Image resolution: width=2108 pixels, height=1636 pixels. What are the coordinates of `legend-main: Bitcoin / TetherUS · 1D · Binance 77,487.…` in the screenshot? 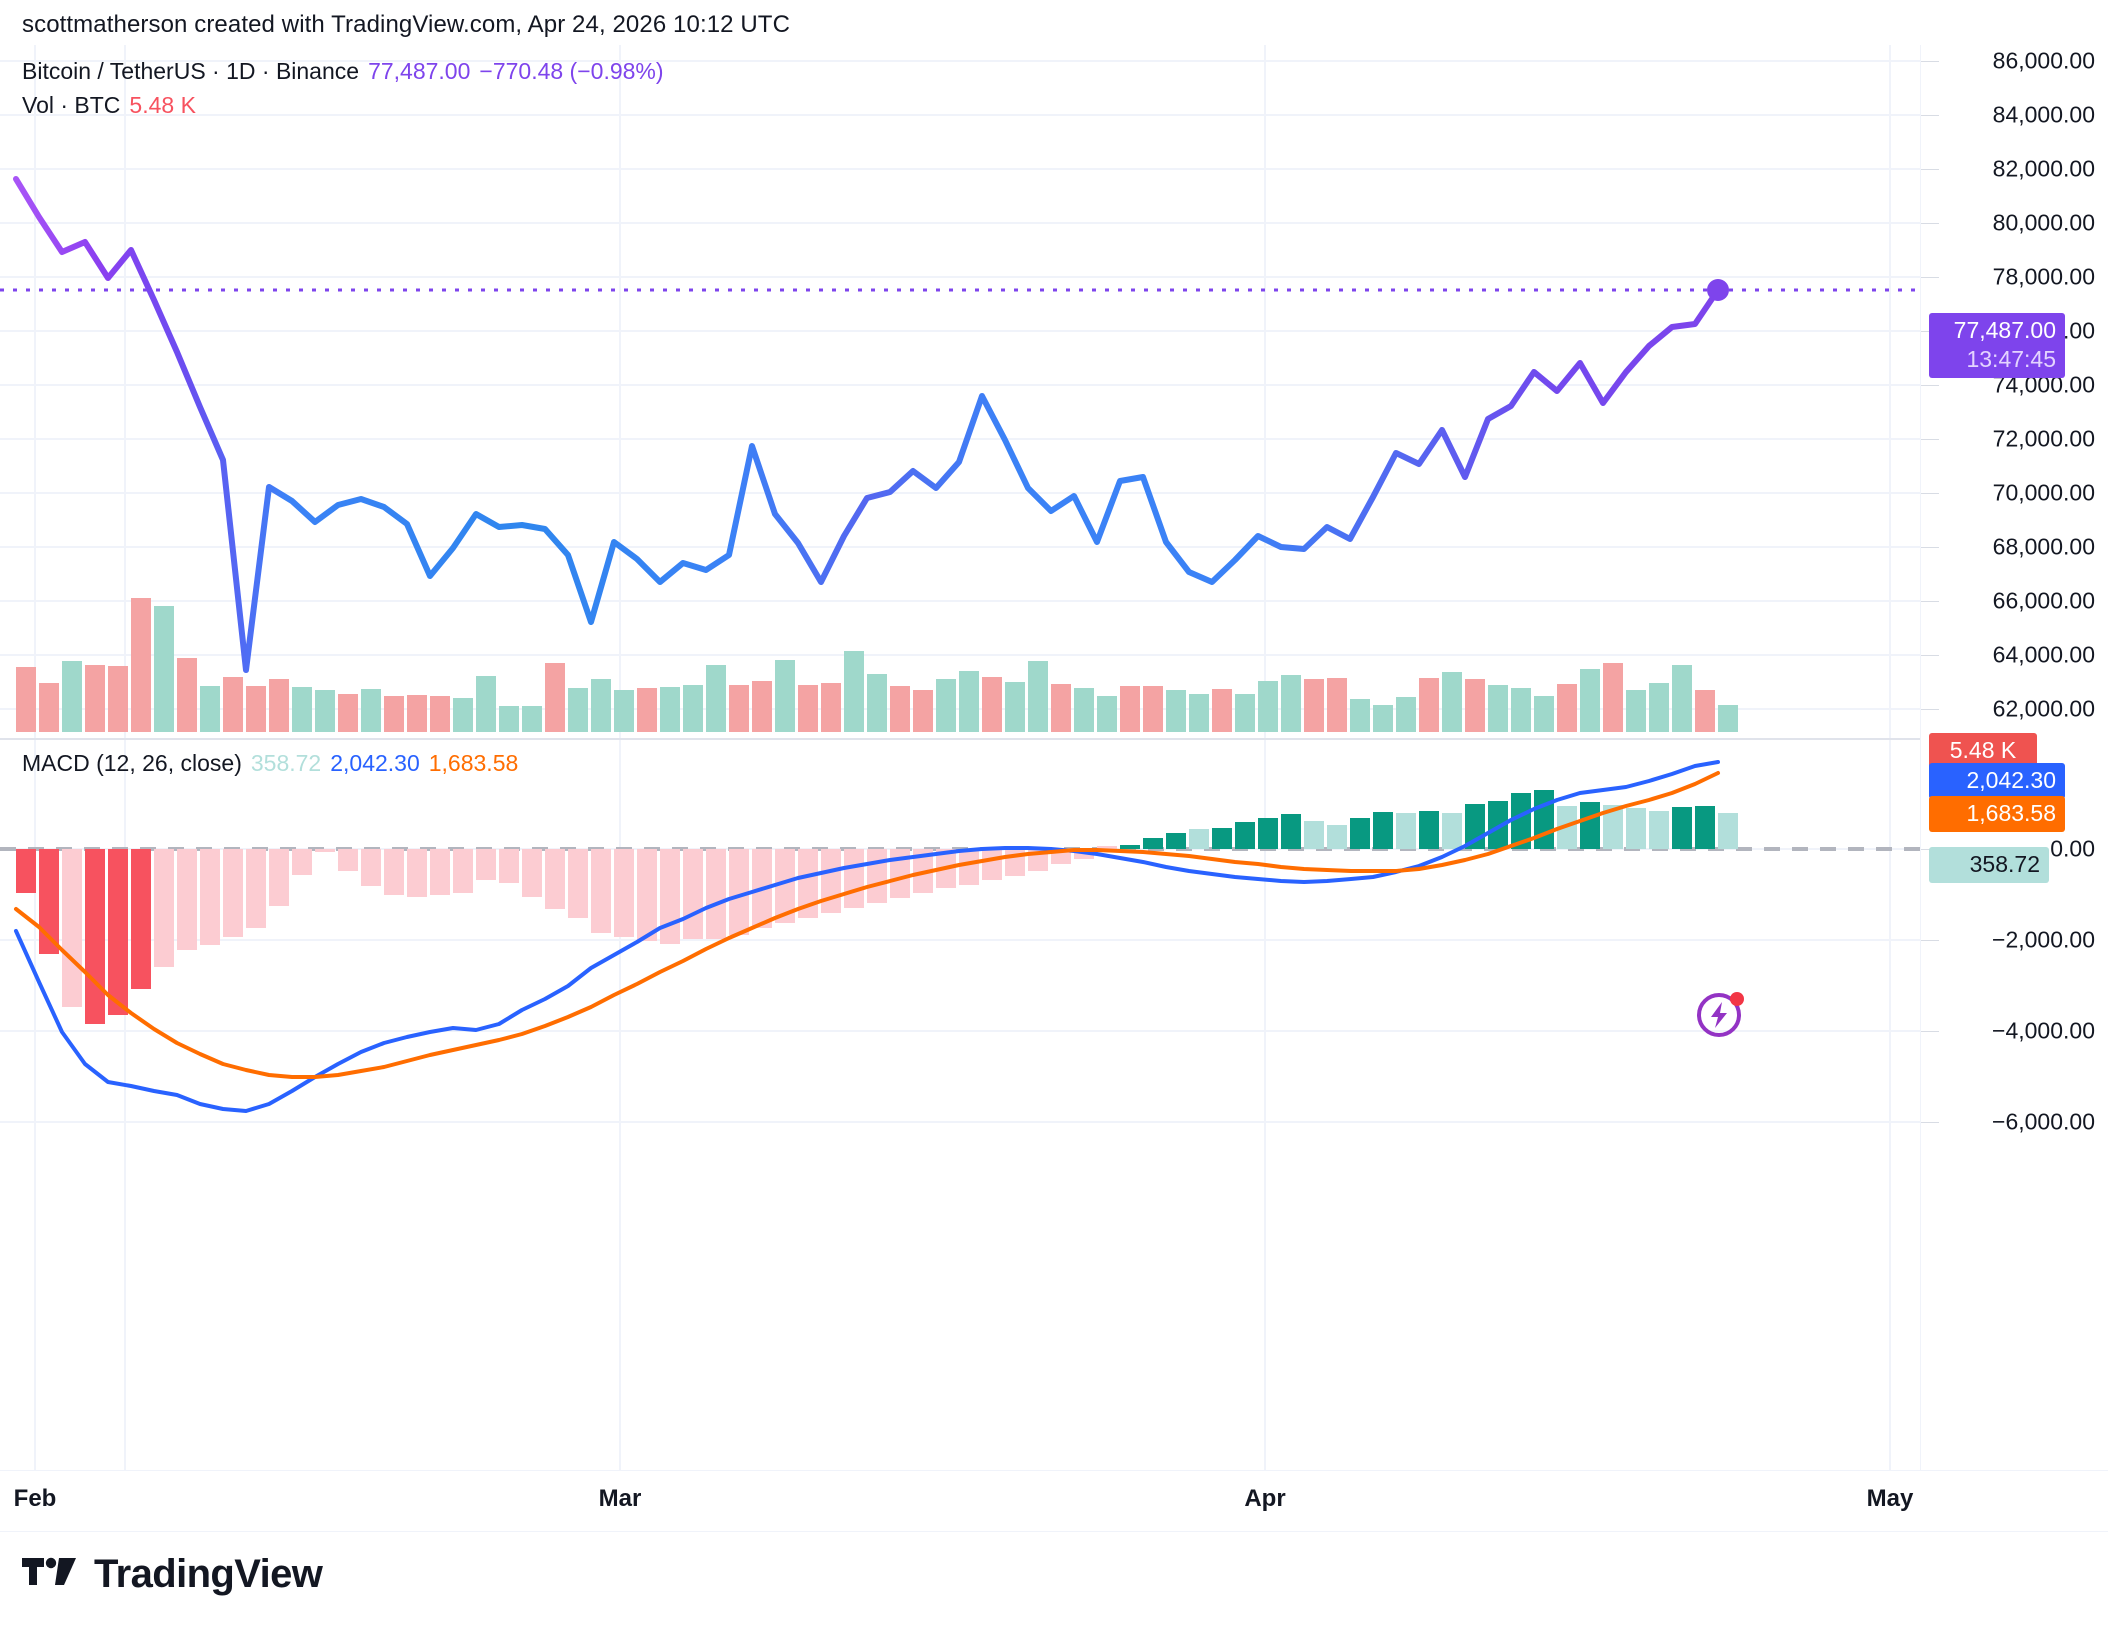 It's located at (343, 71).